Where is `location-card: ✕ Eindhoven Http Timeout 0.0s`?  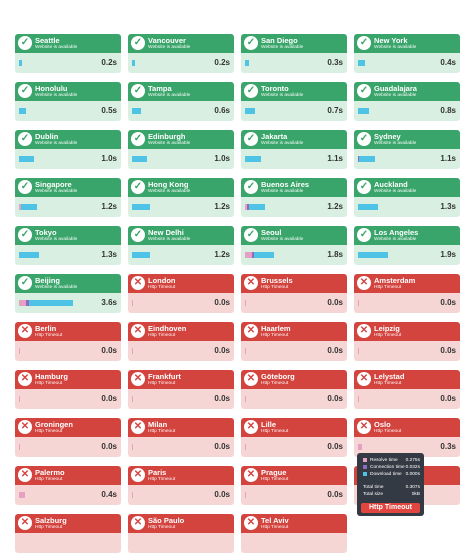
location-card: ✕ Eindhoven Http Timeout 0.0s is located at coordinates (181, 341).